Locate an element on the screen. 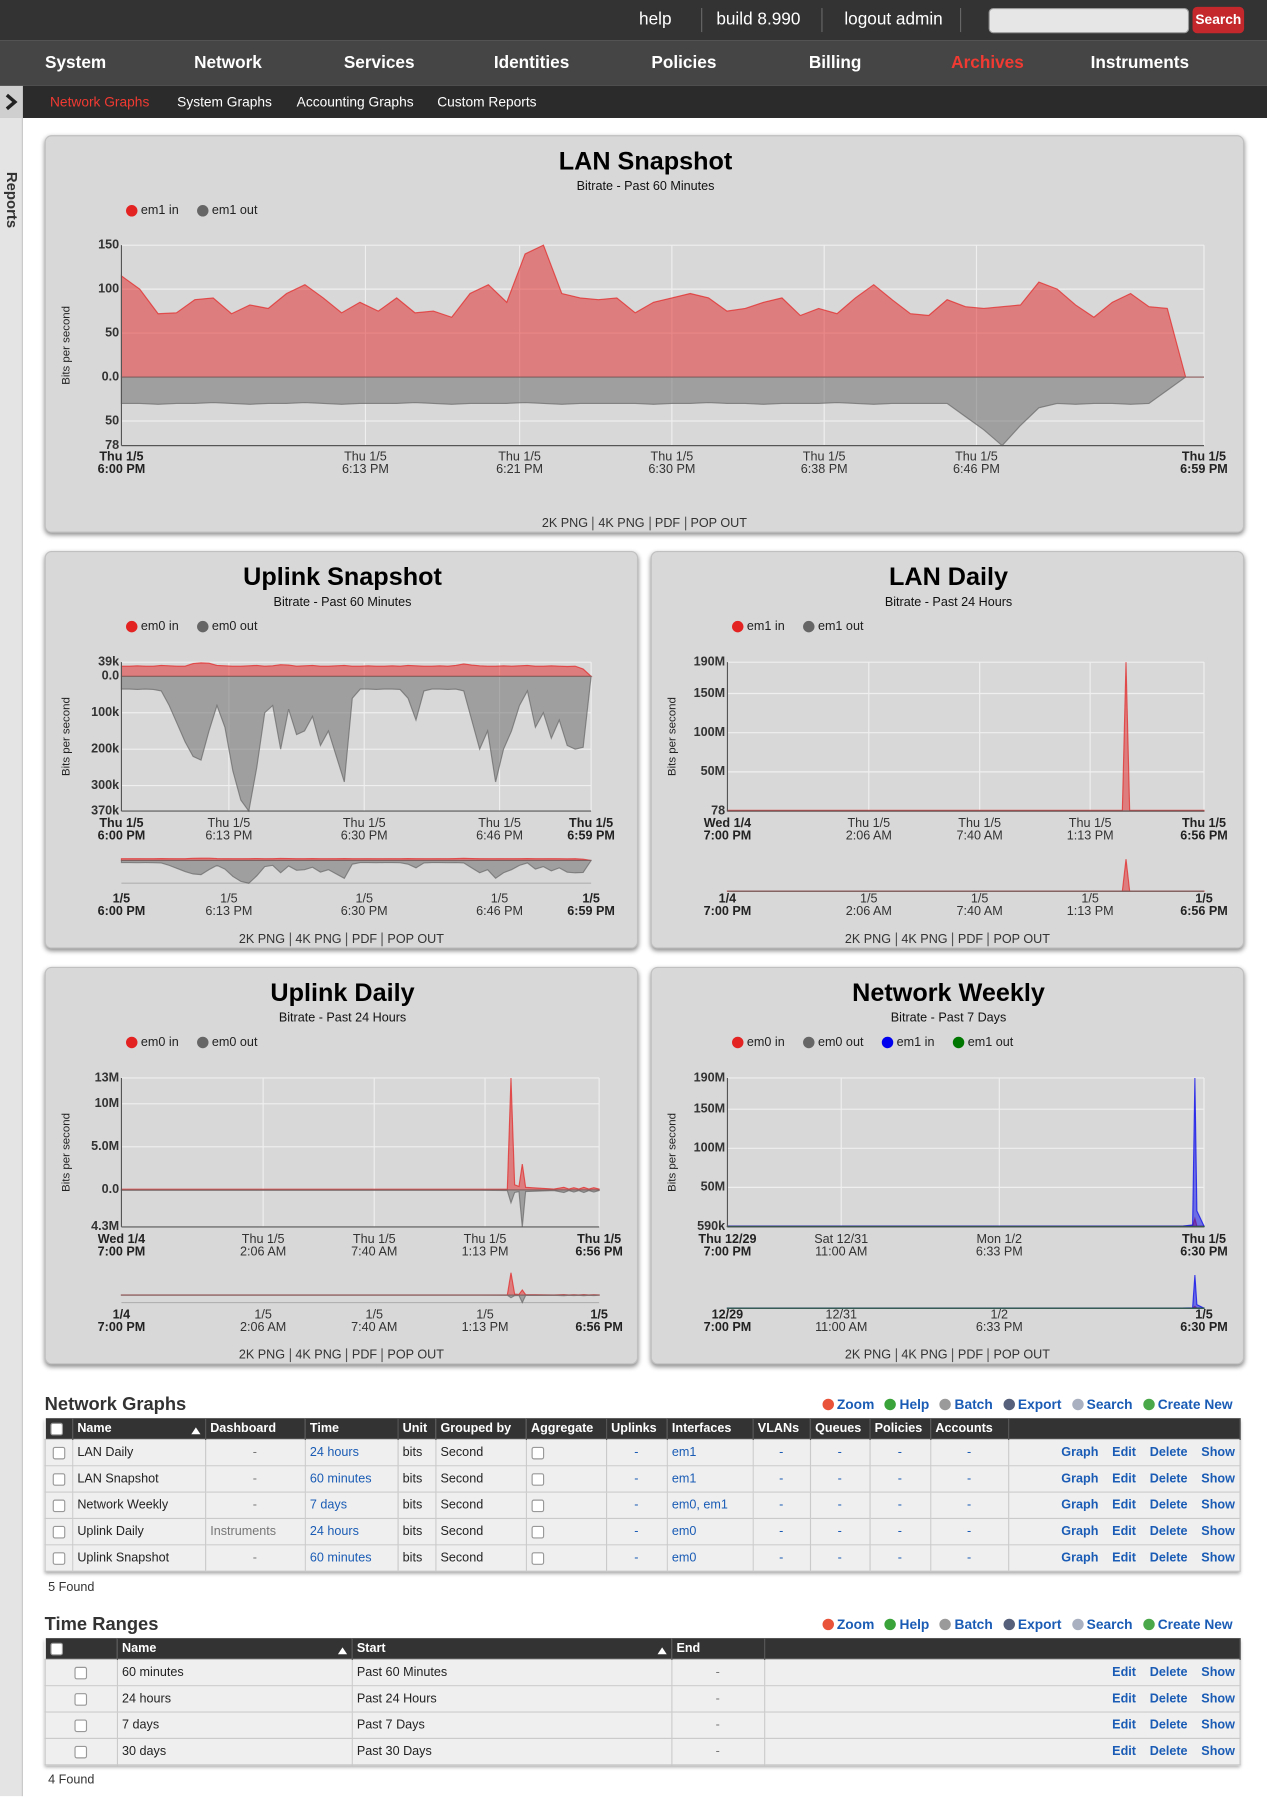 This screenshot has width=1267, height=1797. top-link: help is located at coordinates (655, 19).